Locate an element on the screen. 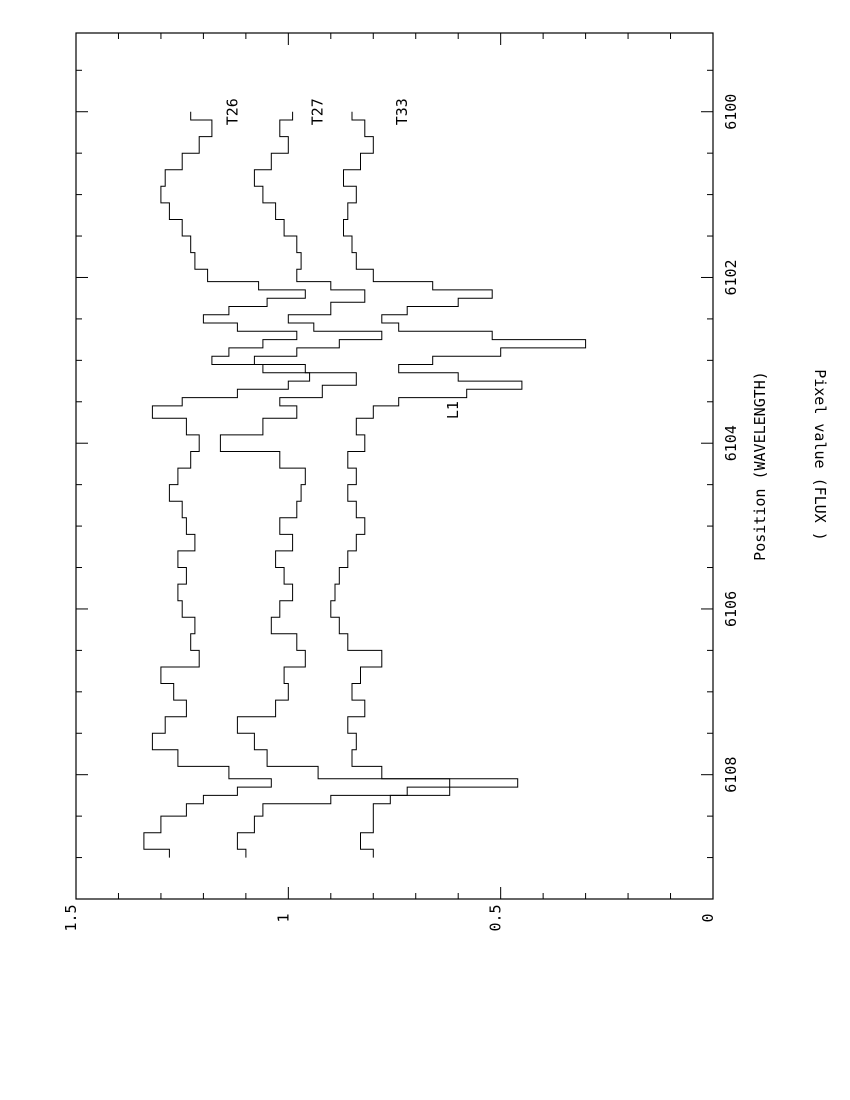  x-tick-label: 6102 is located at coordinates (731, 277).